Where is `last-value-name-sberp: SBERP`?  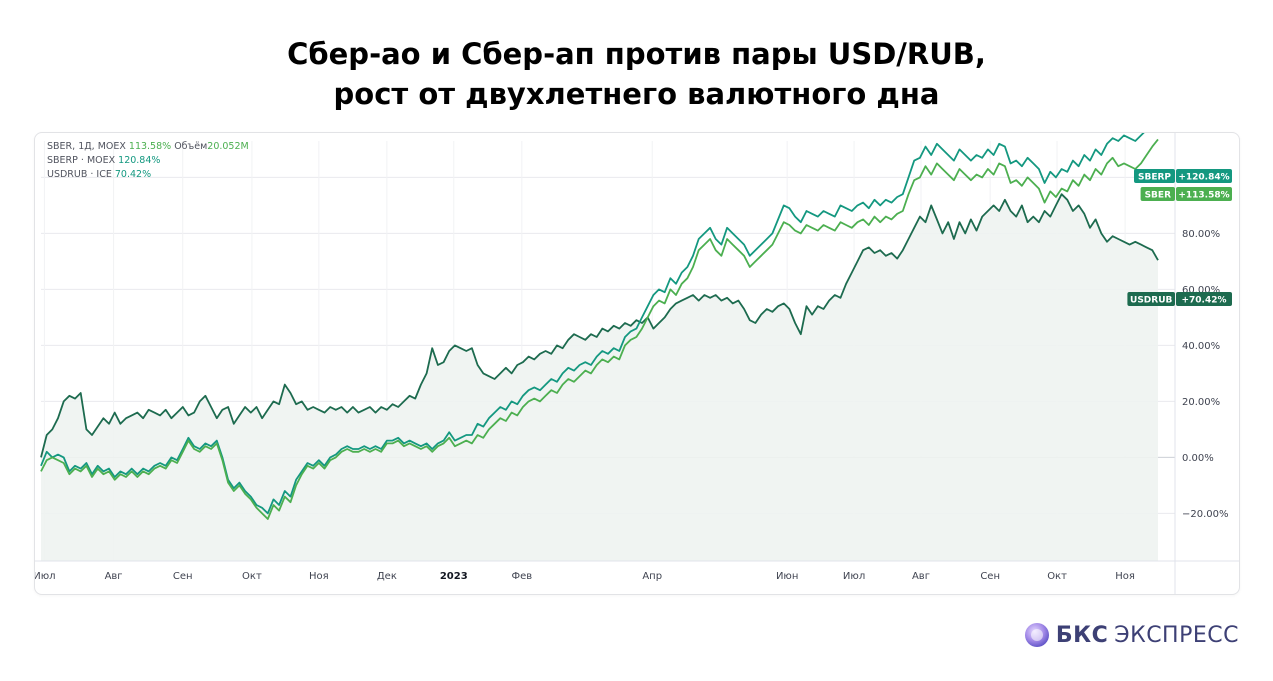
last-value-name-sberp: SBERP is located at coordinates (1154, 178).